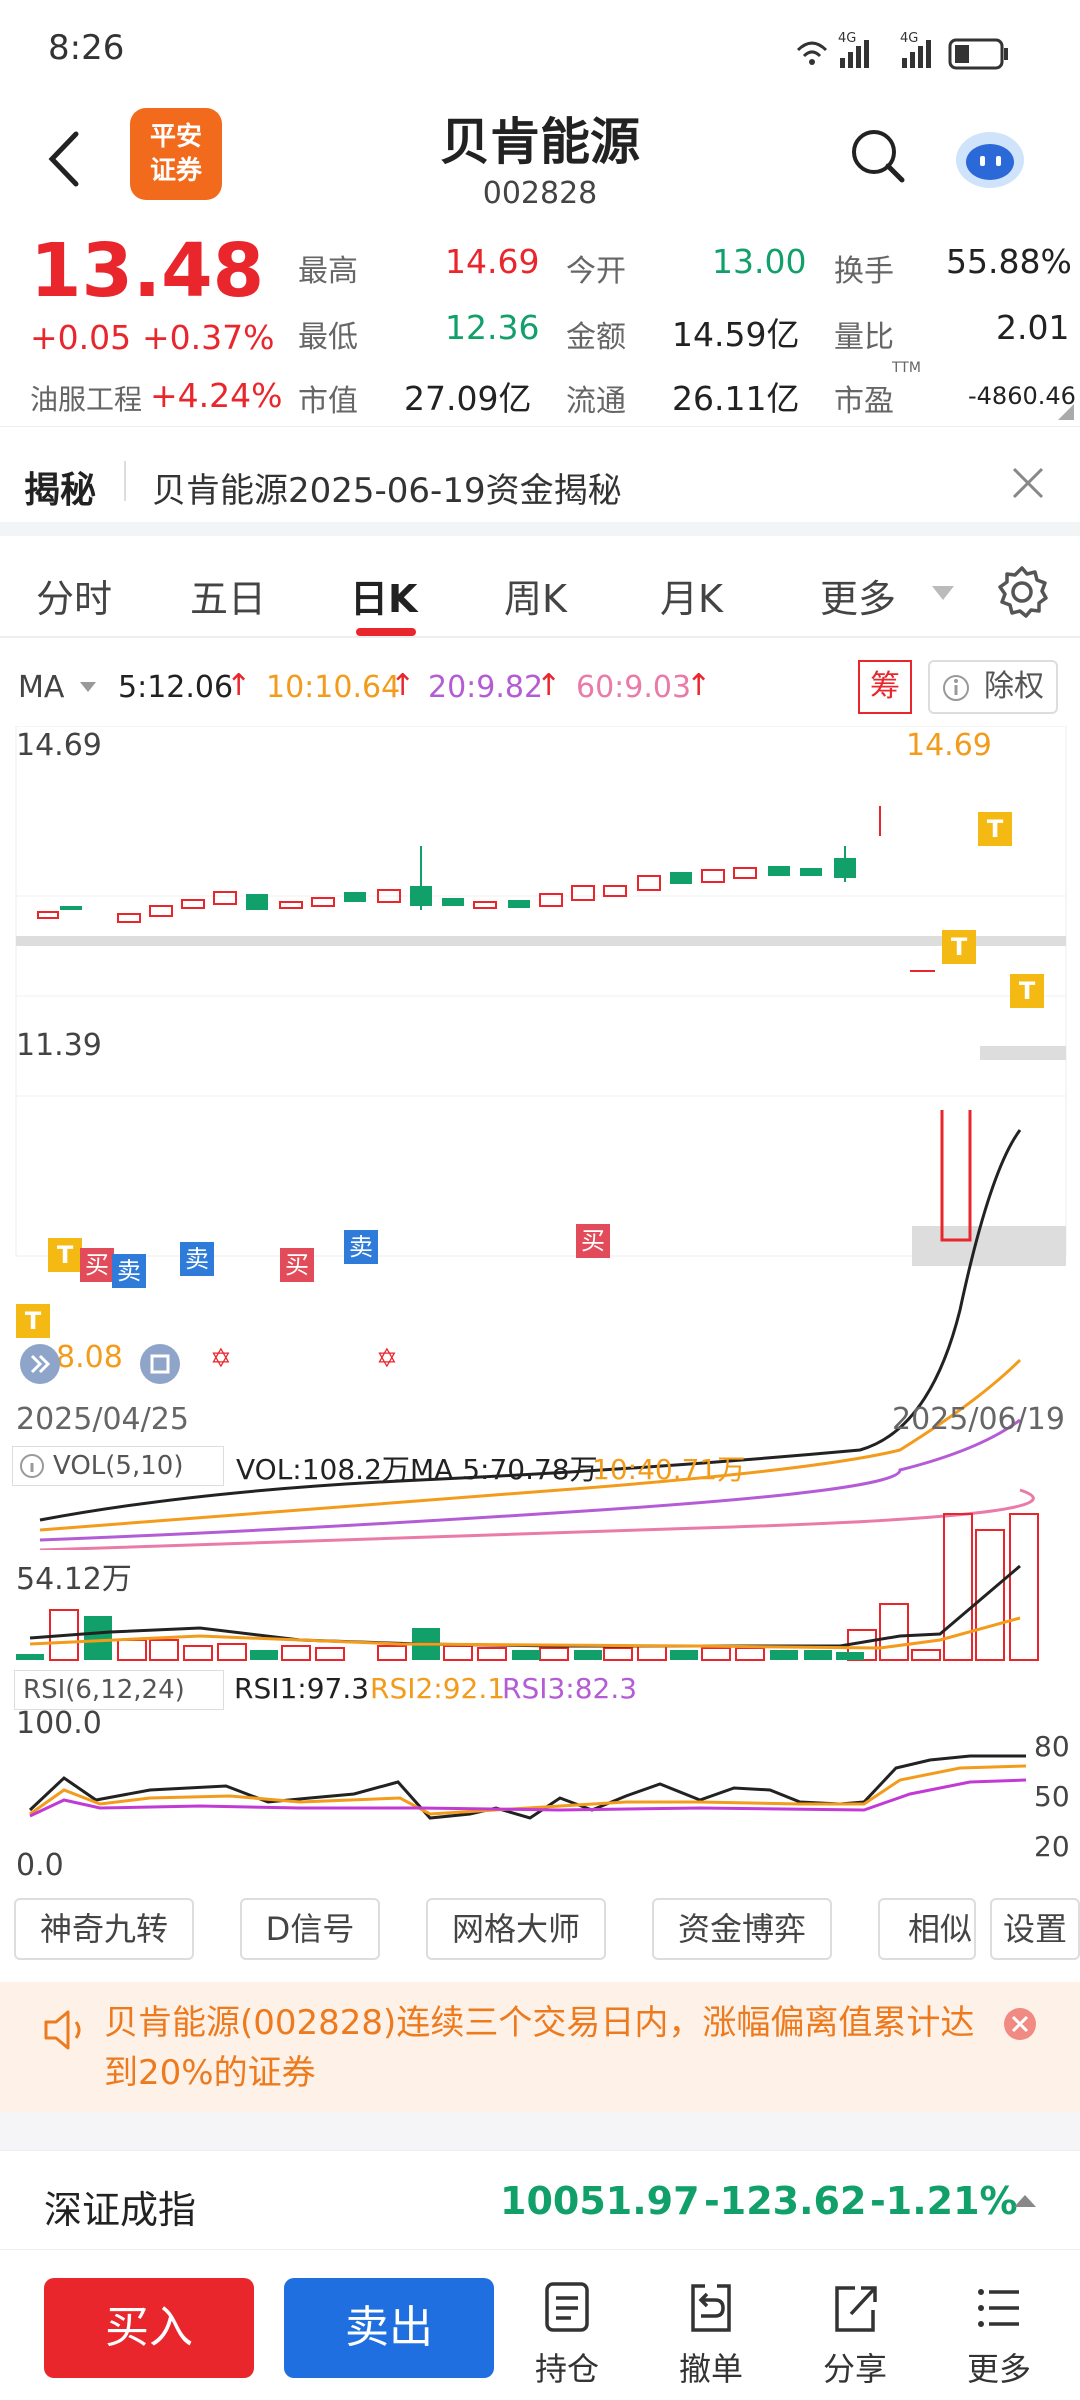 The height and width of the screenshot is (2400, 1080). What do you see at coordinates (540, 529) in the screenshot?
I see `section-divider` at bounding box center [540, 529].